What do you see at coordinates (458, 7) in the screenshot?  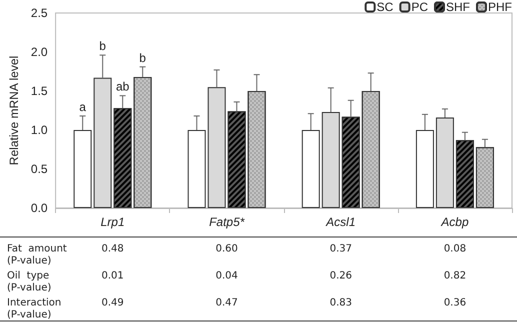 I see `legend-label: SHF` at bounding box center [458, 7].